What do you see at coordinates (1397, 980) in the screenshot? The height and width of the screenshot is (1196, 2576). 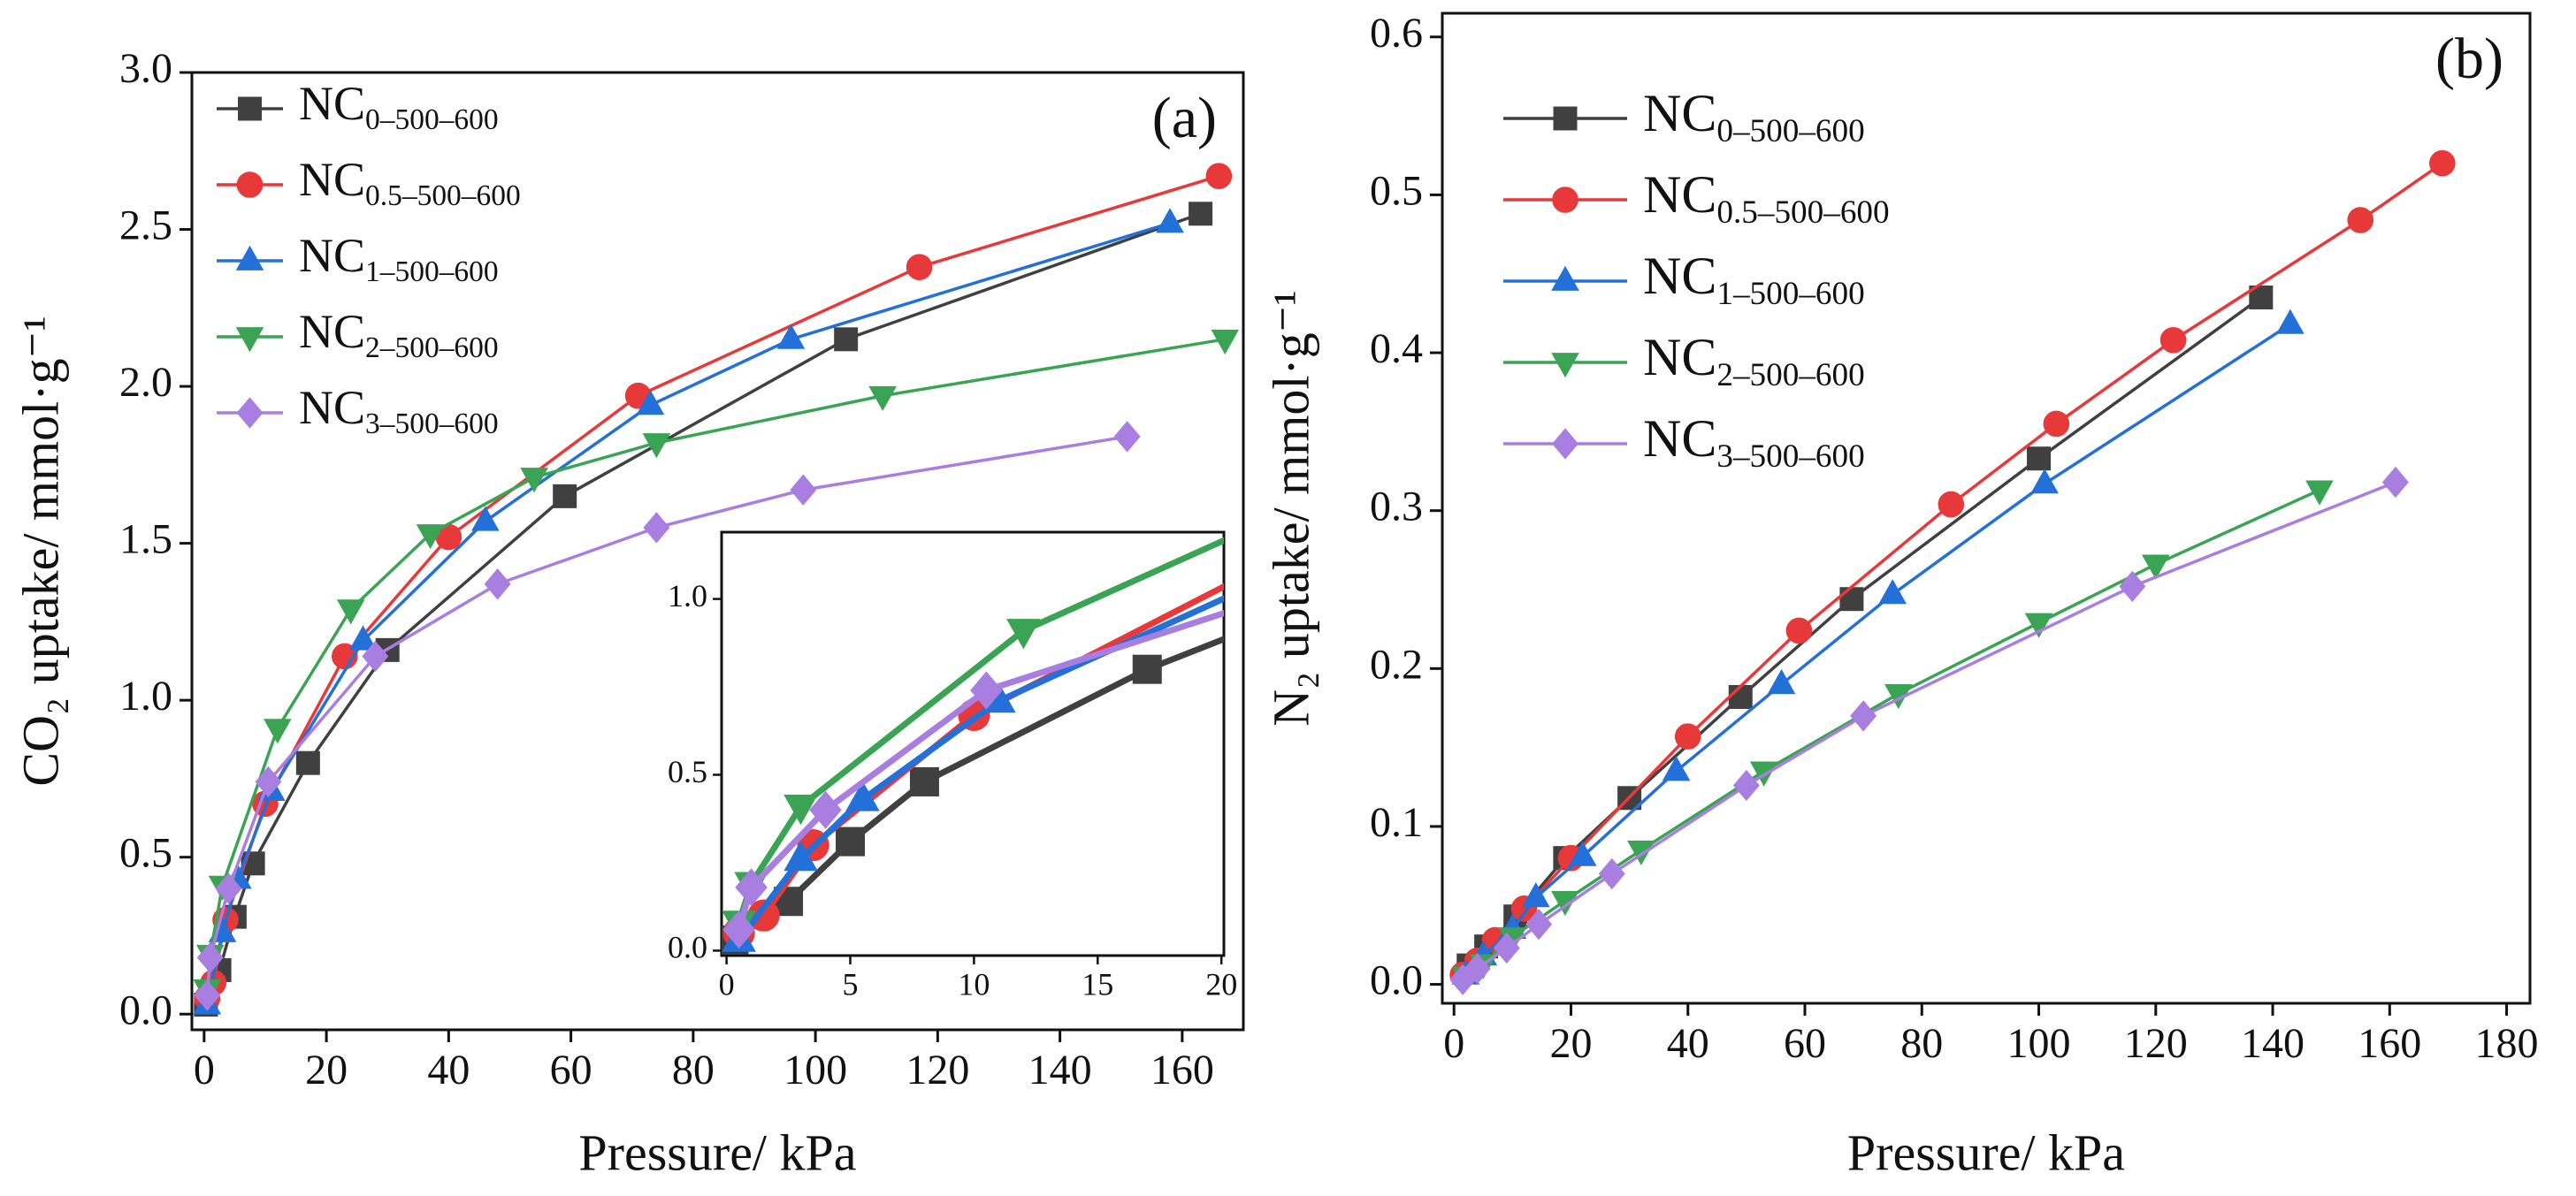 I see `y-tick-label: 0.0` at bounding box center [1397, 980].